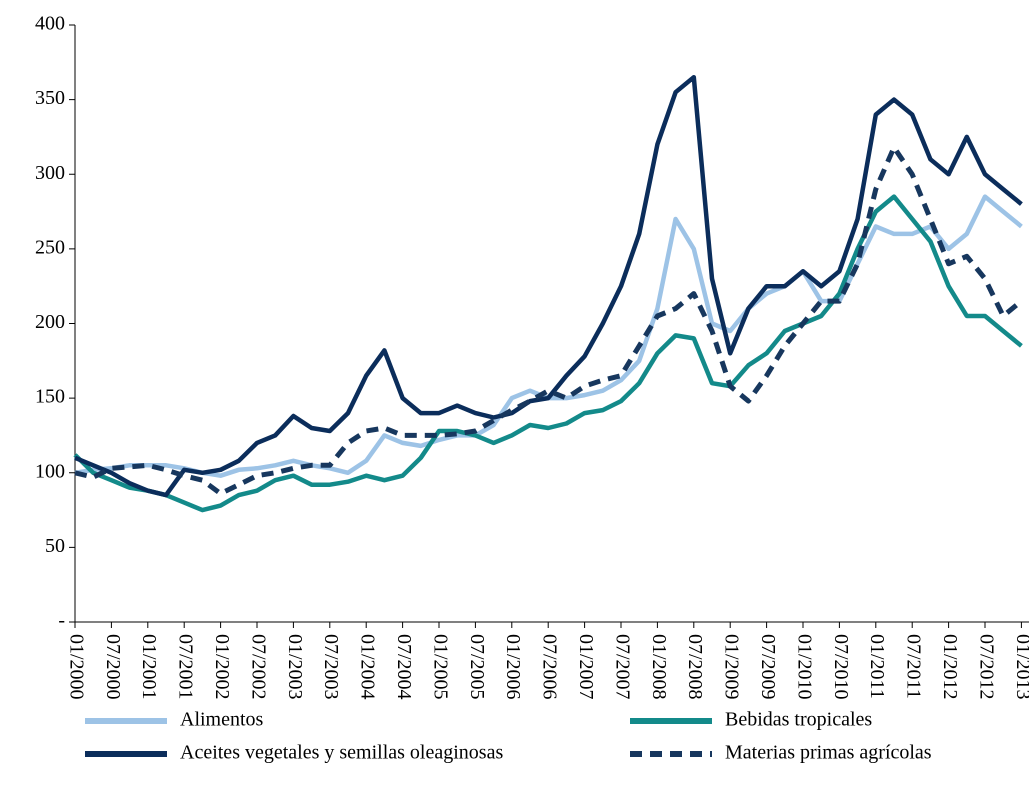  What do you see at coordinates (798, 720) in the screenshot?
I see `legend-label: Bebidas tropicales` at bounding box center [798, 720].